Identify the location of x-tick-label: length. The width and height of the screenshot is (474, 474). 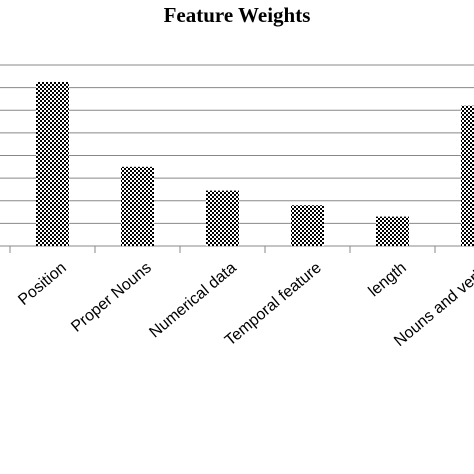
(387, 279).